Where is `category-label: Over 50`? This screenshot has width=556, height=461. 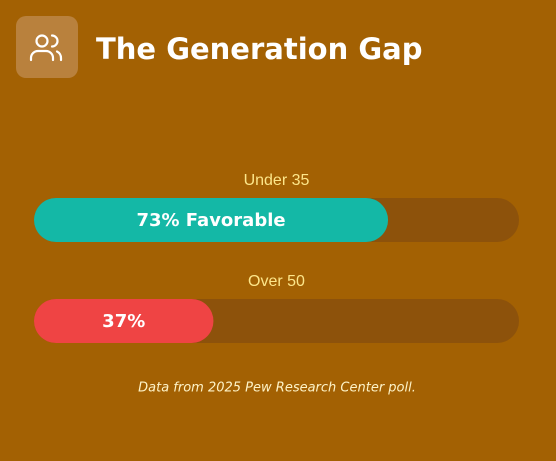
category-label: Over 50 is located at coordinates (276, 281).